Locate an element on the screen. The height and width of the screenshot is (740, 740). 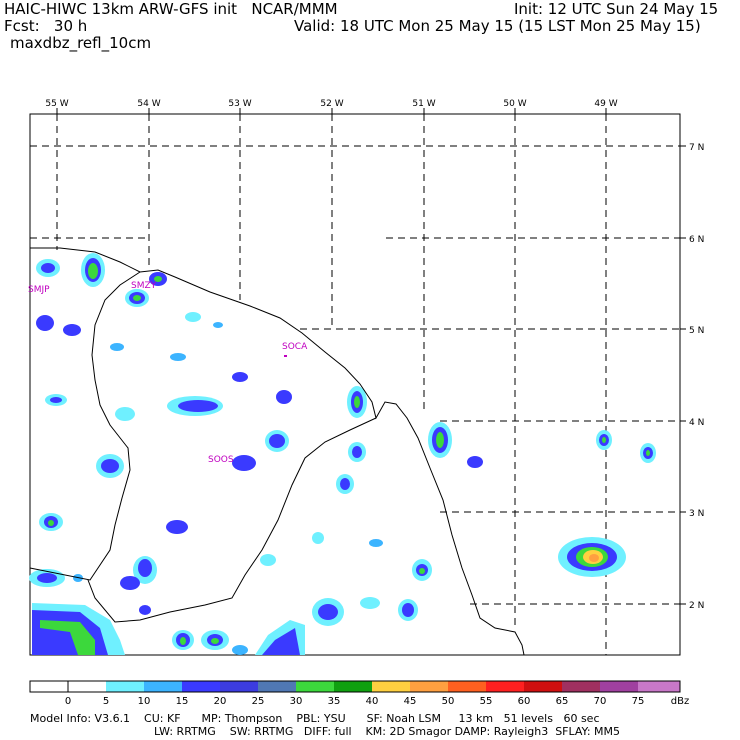
lon-label: 51 W is located at coordinates (423, 104).